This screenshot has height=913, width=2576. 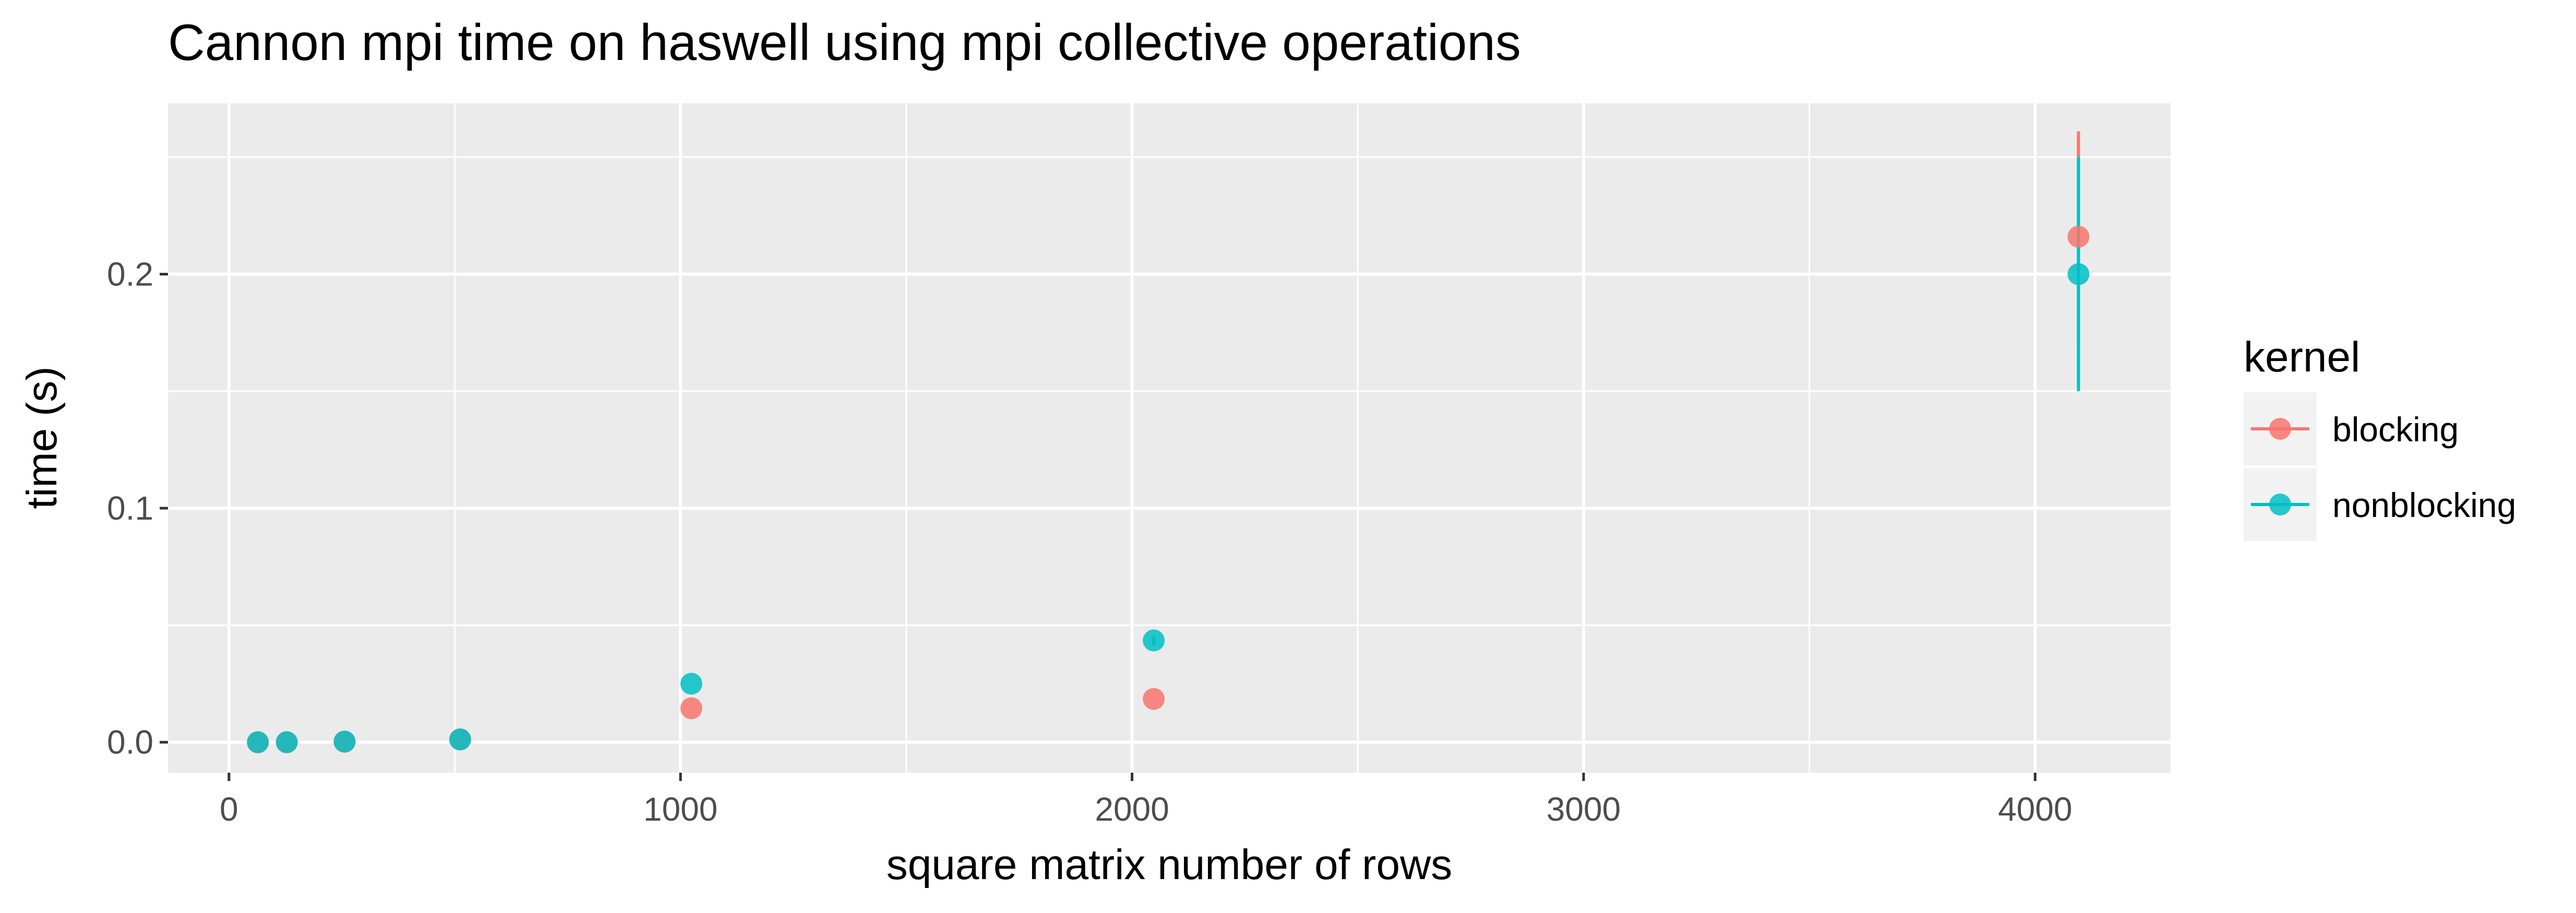 What do you see at coordinates (2380, 466) in the screenshot?
I see `legend-entries: blocking nonblocking` at bounding box center [2380, 466].